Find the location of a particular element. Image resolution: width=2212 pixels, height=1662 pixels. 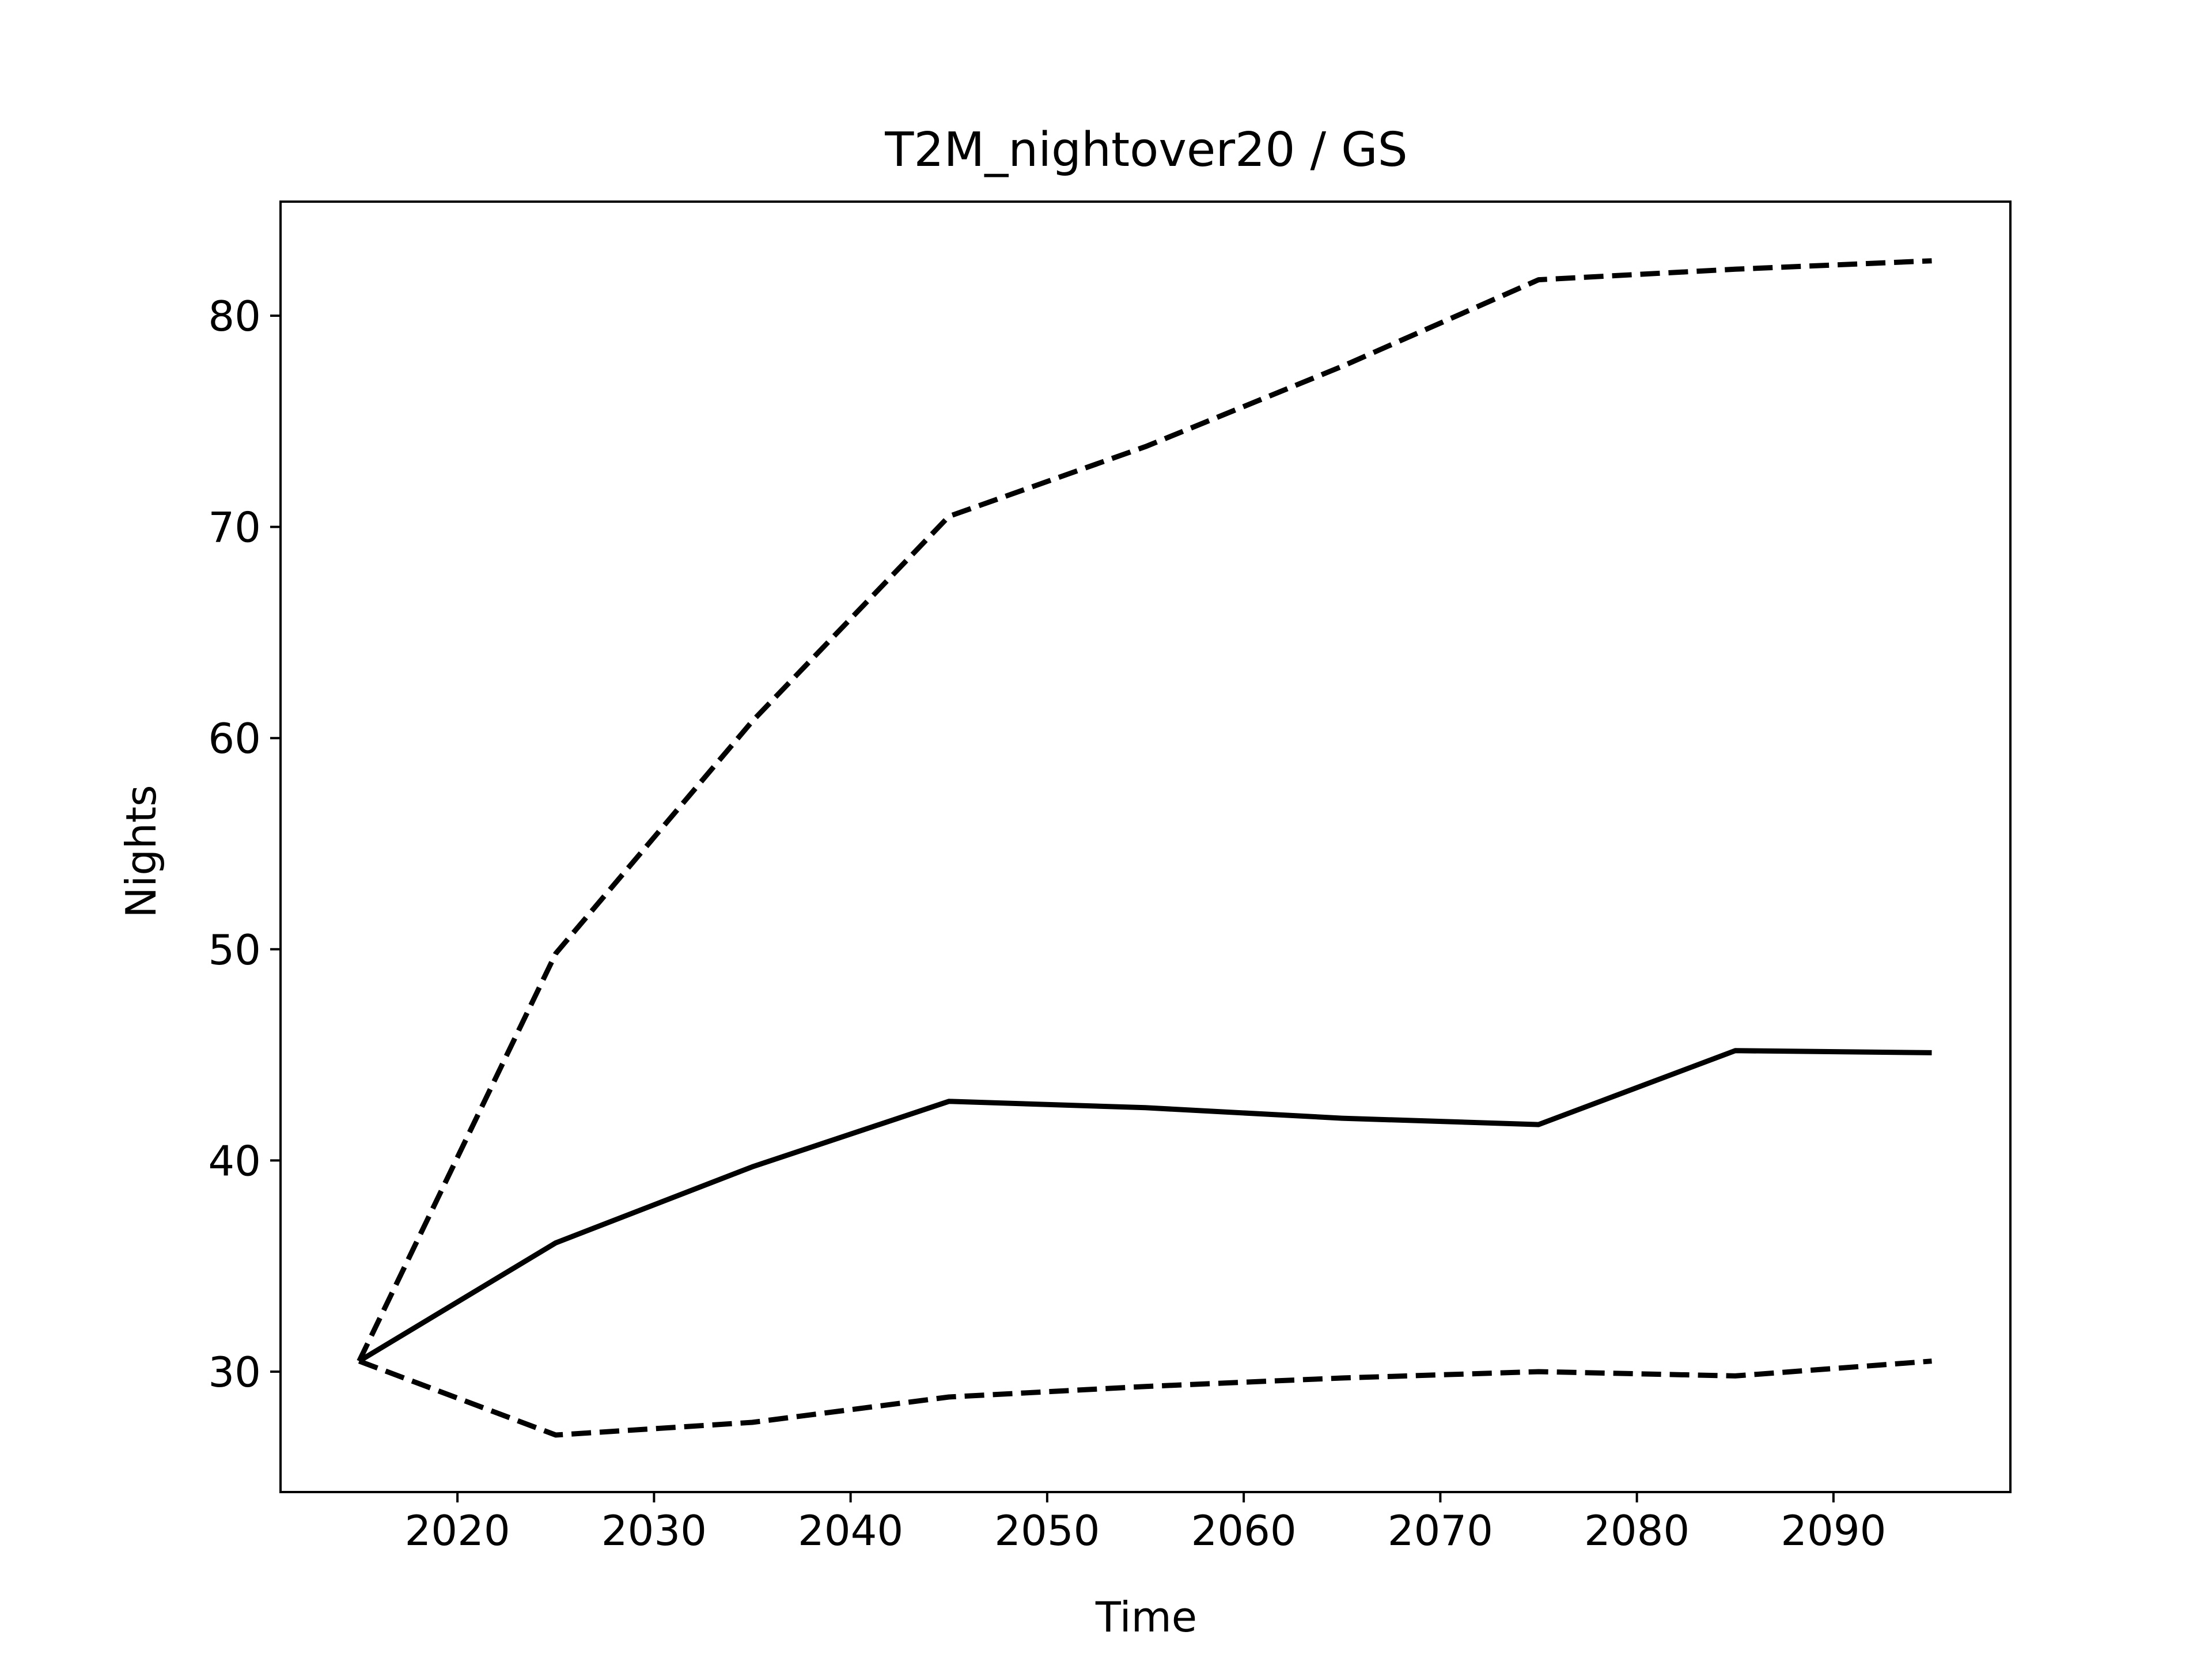

y-tick-label-30: 30 is located at coordinates (234, 1372).